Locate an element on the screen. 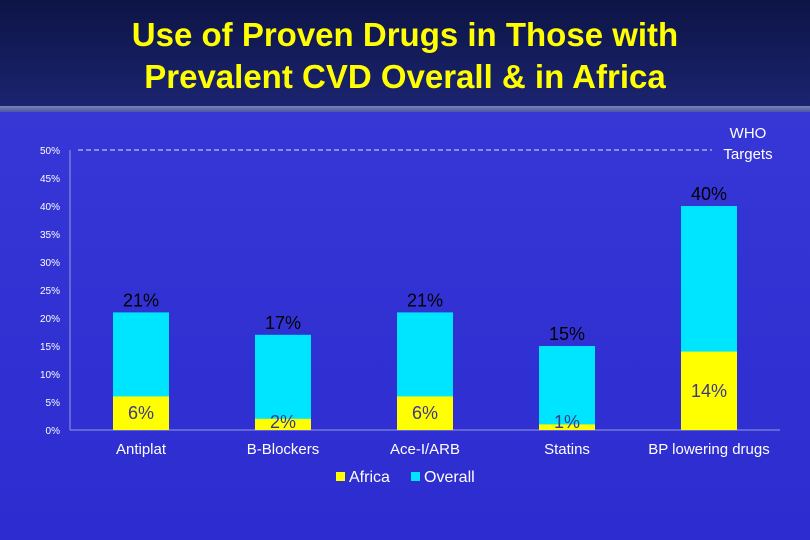  y-tick-label: 40% is located at coordinates (50, 207).